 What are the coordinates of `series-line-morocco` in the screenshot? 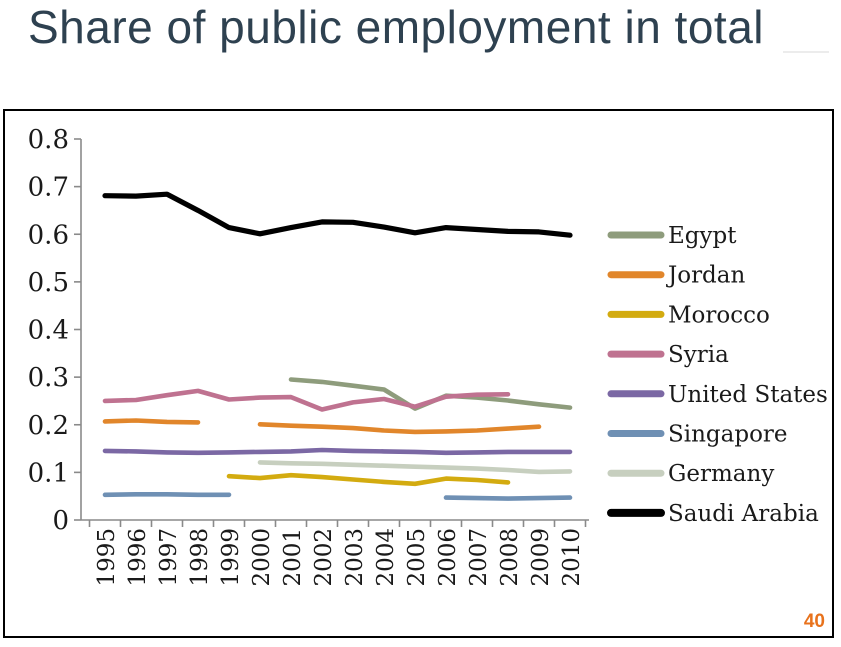 It's located at (368, 479).